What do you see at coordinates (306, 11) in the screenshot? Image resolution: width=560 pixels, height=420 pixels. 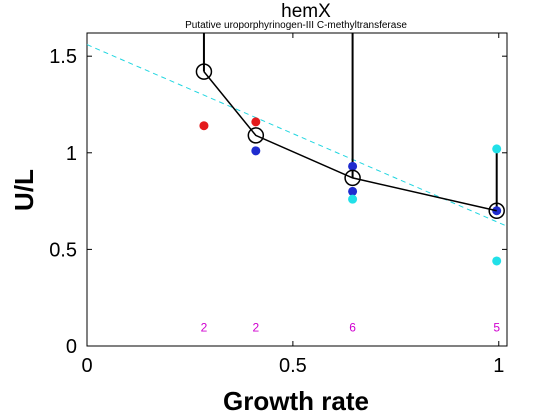 I see `chart-title: hemX` at bounding box center [306, 11].